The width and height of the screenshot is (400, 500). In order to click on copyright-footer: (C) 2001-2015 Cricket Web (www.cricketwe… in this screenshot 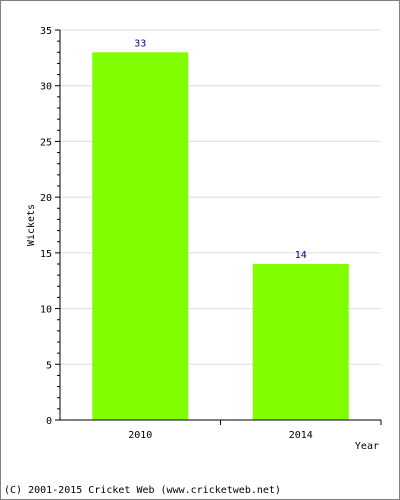, I will do `click(142, 490)`.